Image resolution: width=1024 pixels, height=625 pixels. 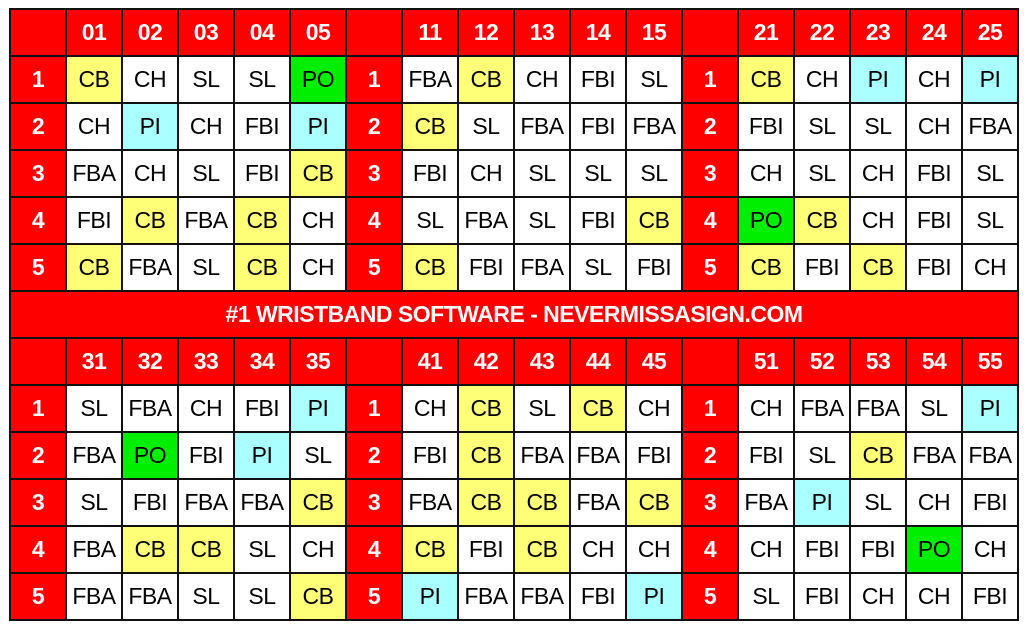 I want to click on column-header: 25, so click(x=990, y=32).